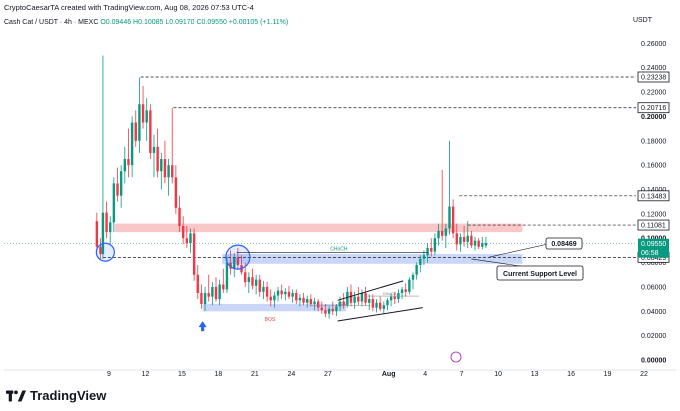 Image resolution: width=680 pixels, height=411 pixels. I want to click on x-tick-label: 10, so click(498, 374).